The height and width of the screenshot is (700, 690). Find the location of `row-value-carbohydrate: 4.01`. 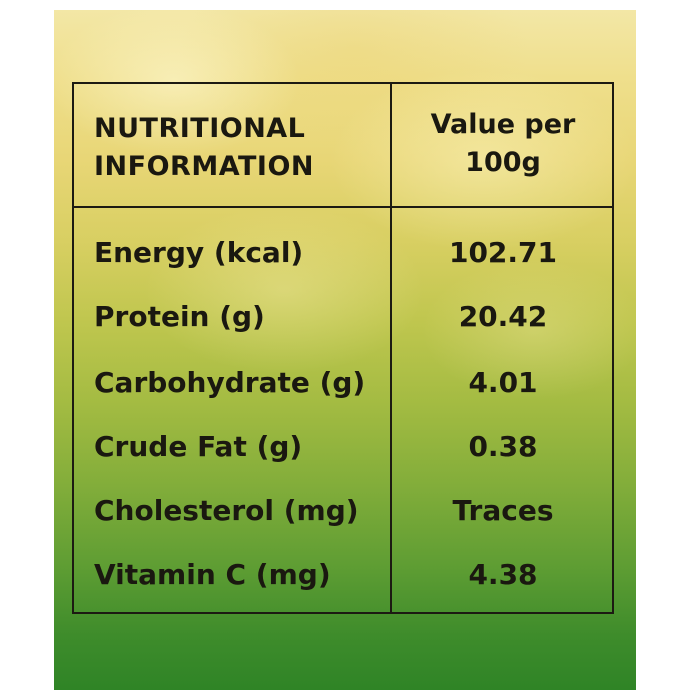

row-value-carbohydrate: 4.01 is located at coordinates (503, 382).